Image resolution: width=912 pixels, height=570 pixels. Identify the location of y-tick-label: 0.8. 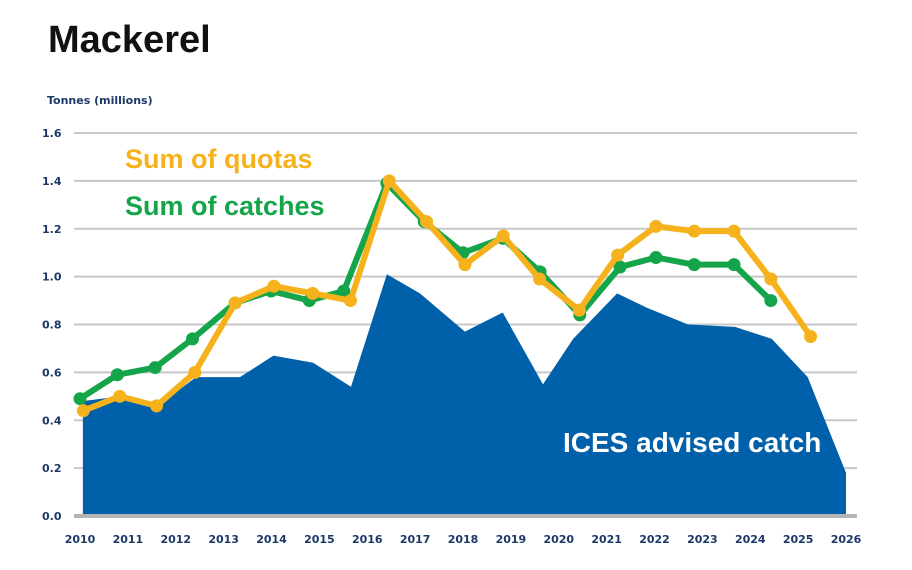
(52, 325).